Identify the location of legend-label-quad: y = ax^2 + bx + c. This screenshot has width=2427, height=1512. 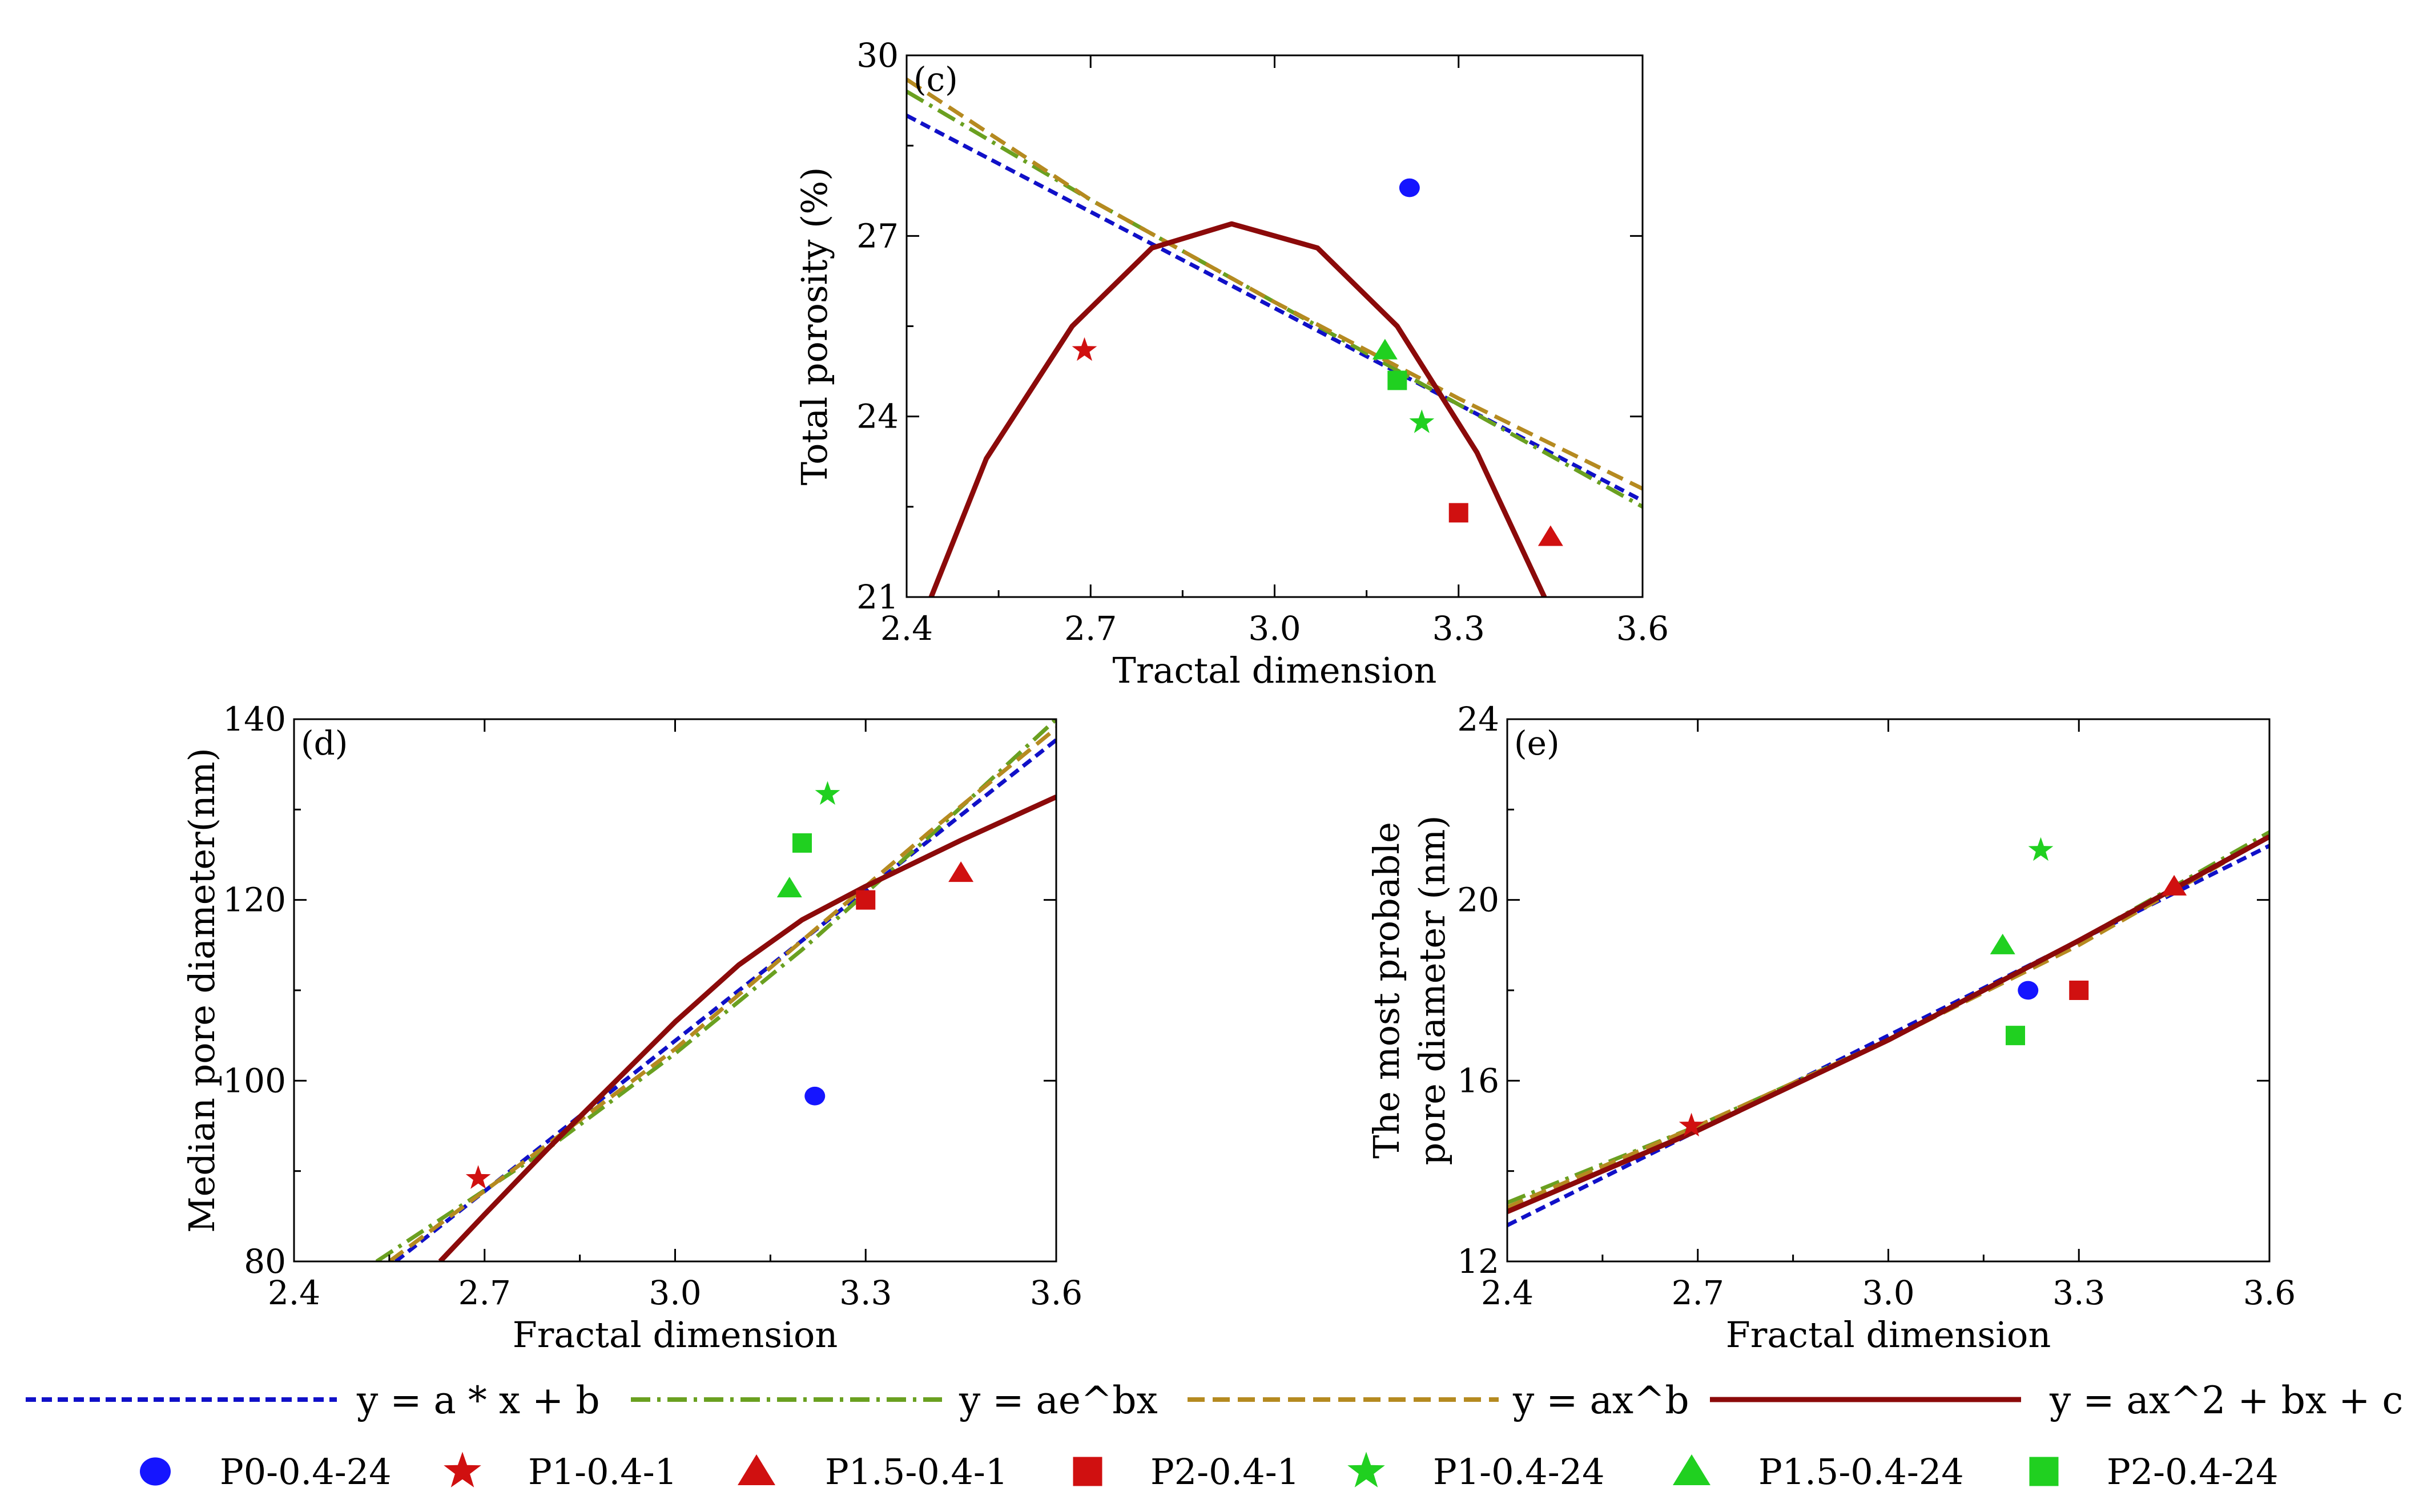
(2226, 1400).